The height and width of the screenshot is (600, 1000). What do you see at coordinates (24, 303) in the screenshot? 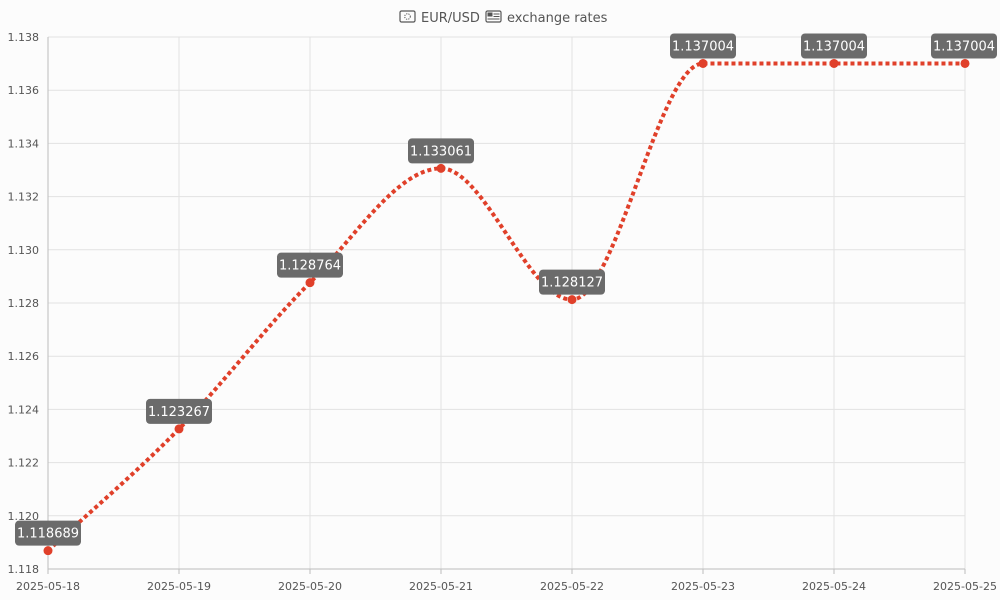
I see `y-tick-label: 1.128` at bounding box center [24, 303].